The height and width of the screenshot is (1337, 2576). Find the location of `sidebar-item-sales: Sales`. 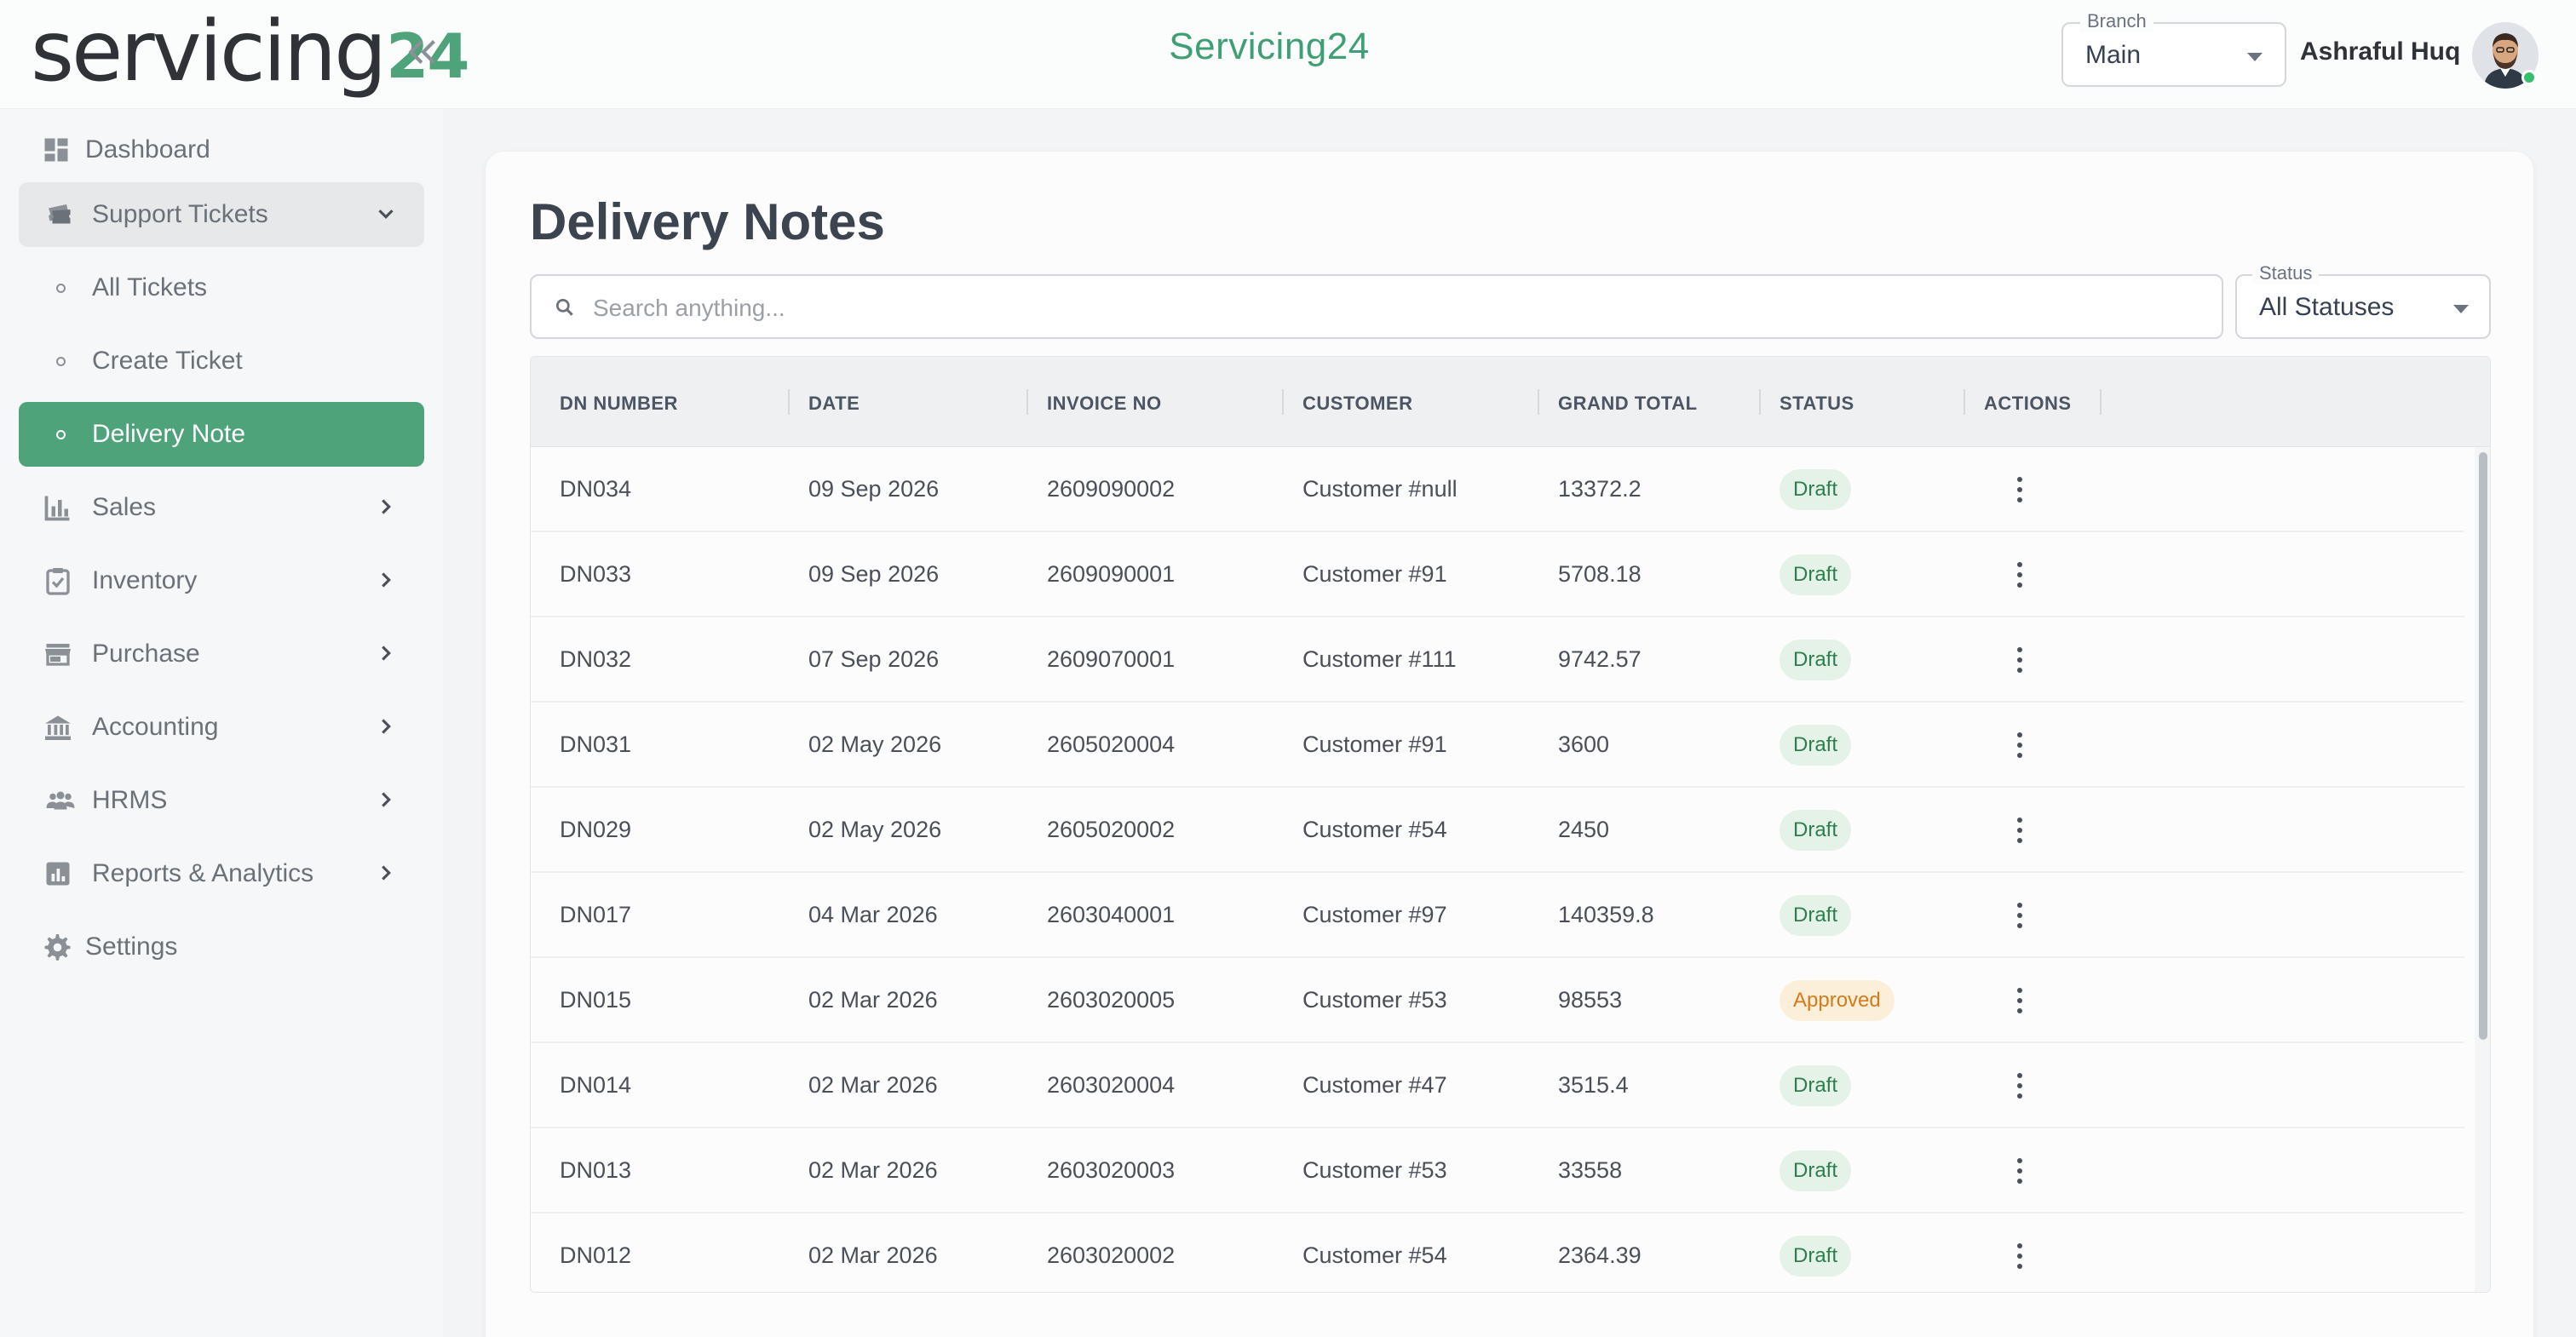

sidebar-item-sales: Sales is located at coordinates (222, 508).